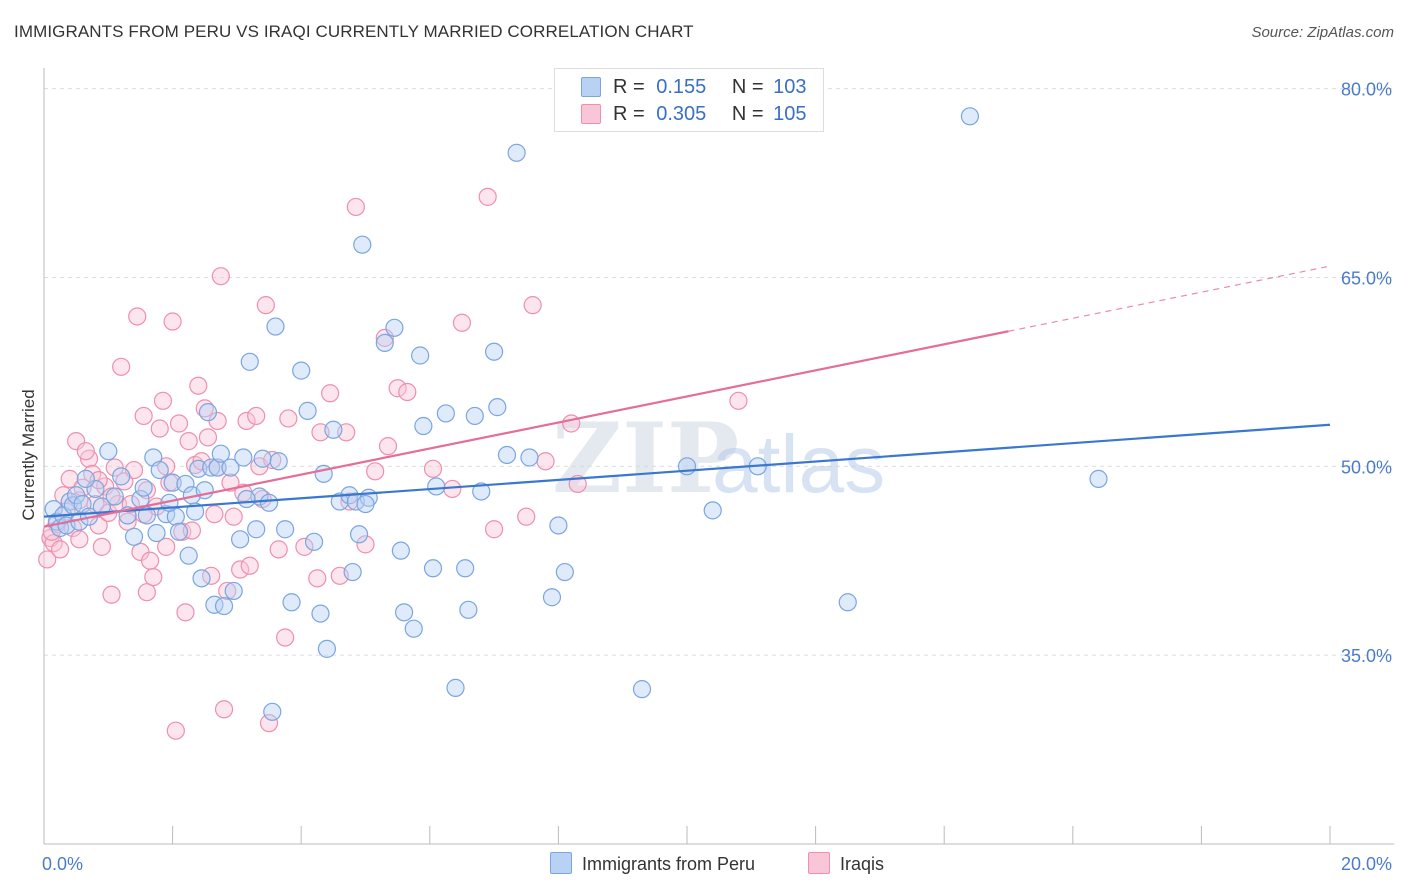 The image size is (1406, 892). I want to click on y-tick-labels: 35.0% 50.0% 65.0% 80.0%, so click(1366, 373).